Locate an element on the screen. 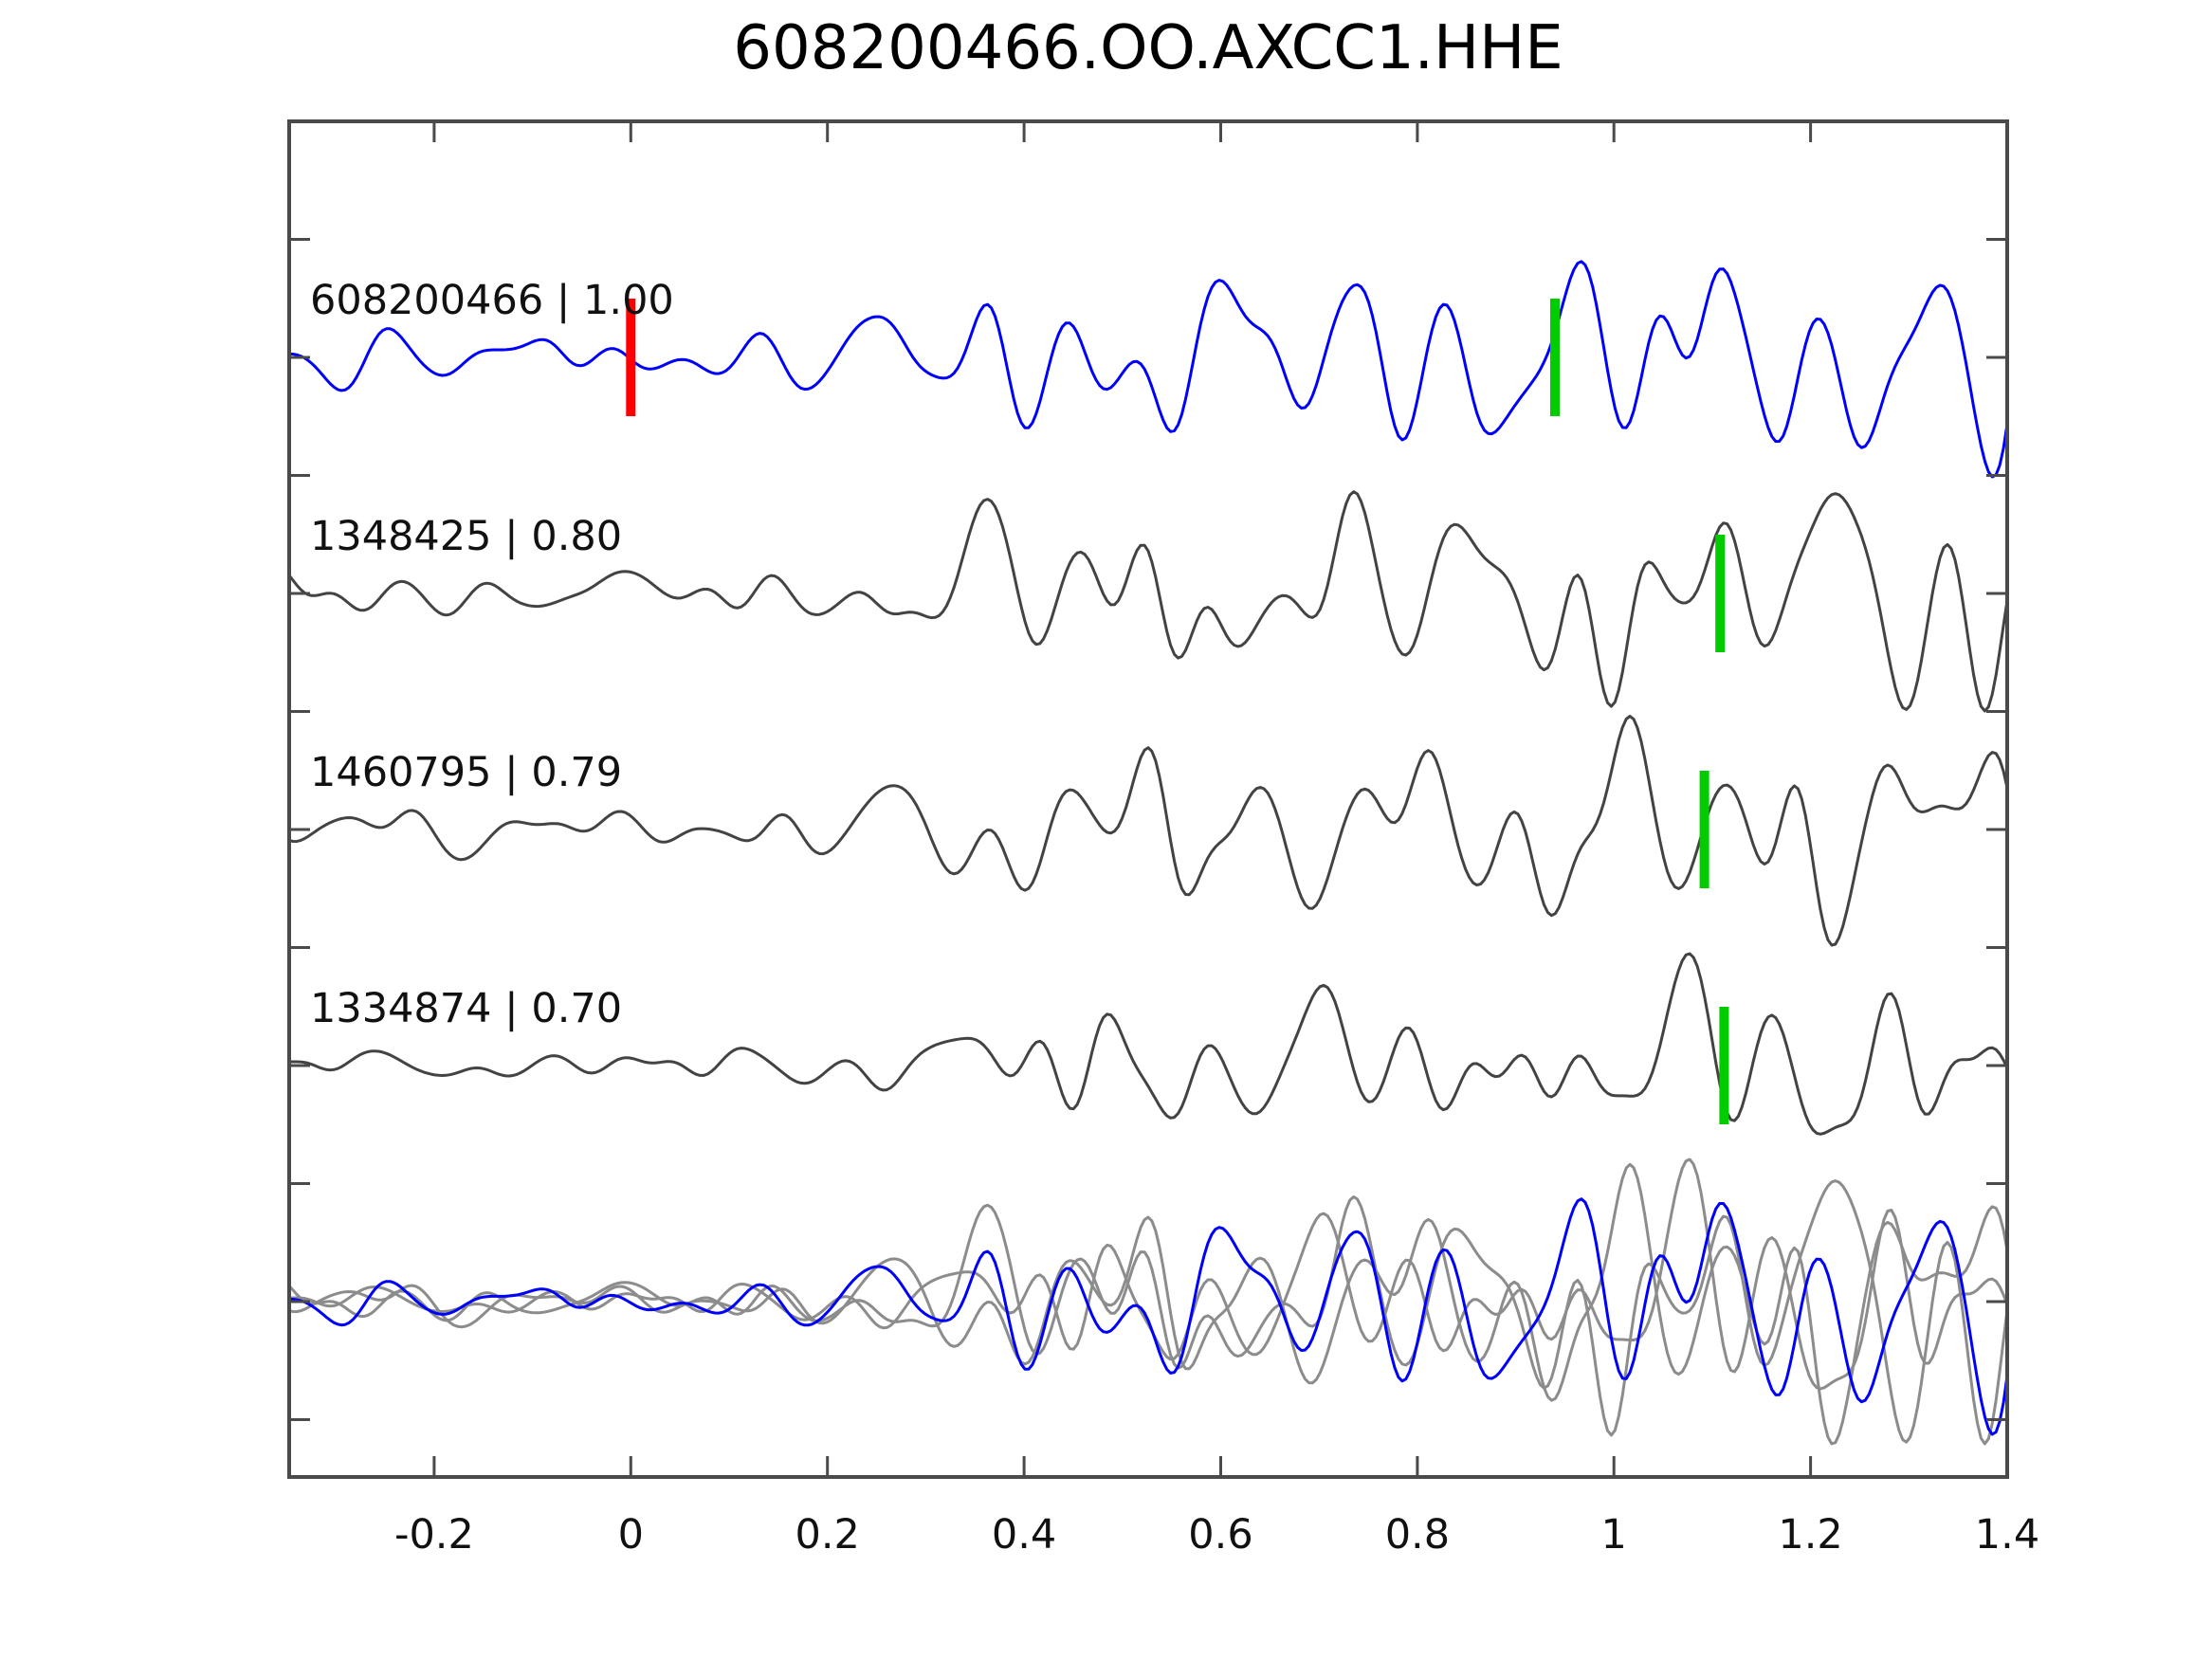 The height and width of the screenshot is (1659, 2212). template-time-marker is located at coordinates (631, 357).